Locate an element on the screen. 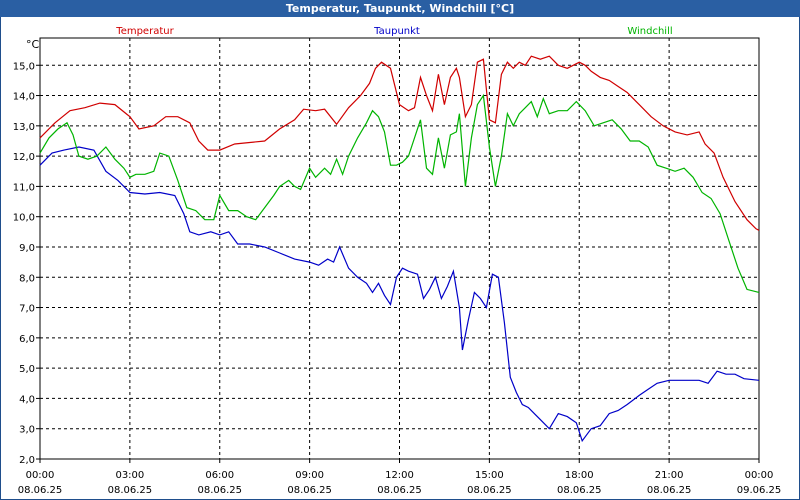  y-axis-label: °C is located at coordinates (33, 44).